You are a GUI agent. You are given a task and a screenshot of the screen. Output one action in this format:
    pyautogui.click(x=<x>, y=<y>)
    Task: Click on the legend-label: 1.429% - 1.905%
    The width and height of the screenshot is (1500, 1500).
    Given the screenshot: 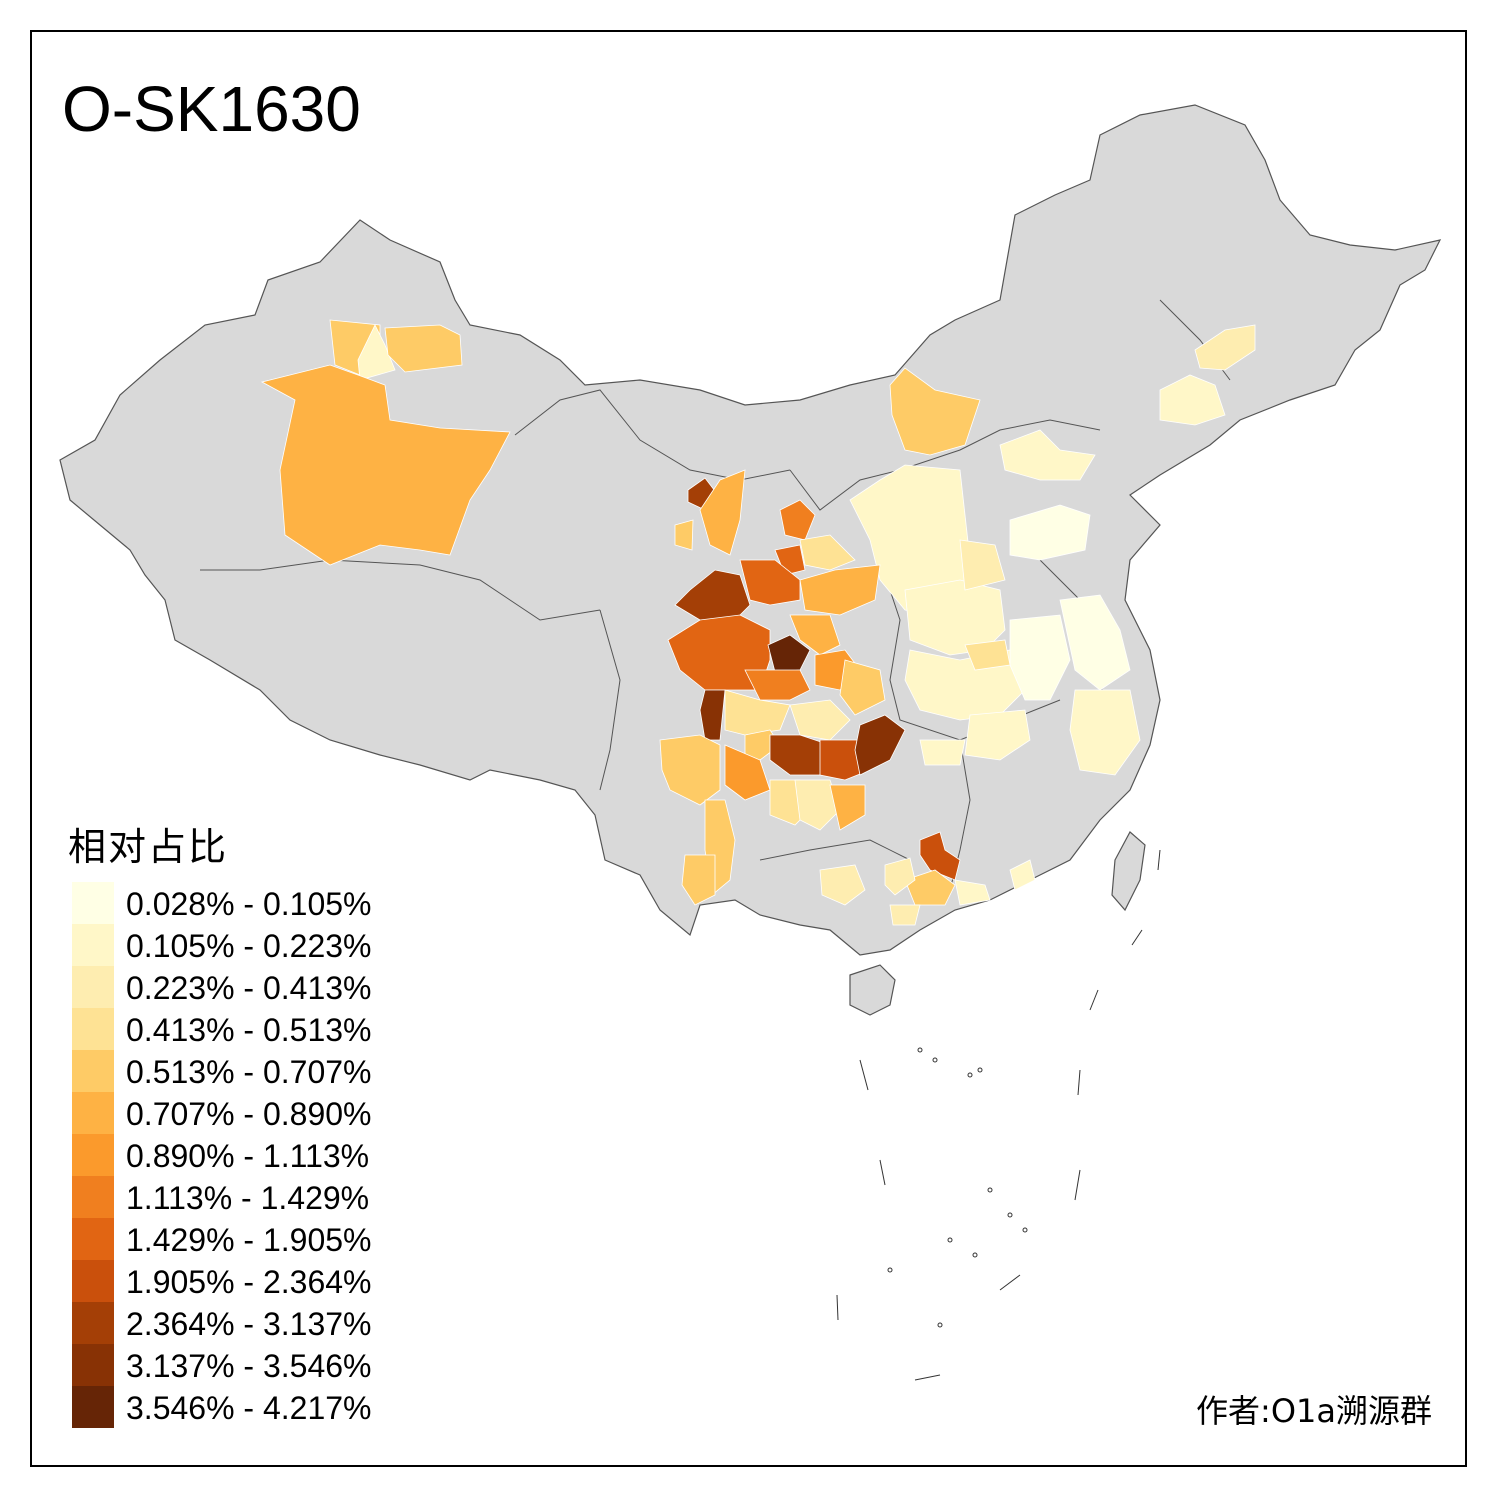 What is the action you would take?
    pyautogui.click(x=249, y=1240)
    